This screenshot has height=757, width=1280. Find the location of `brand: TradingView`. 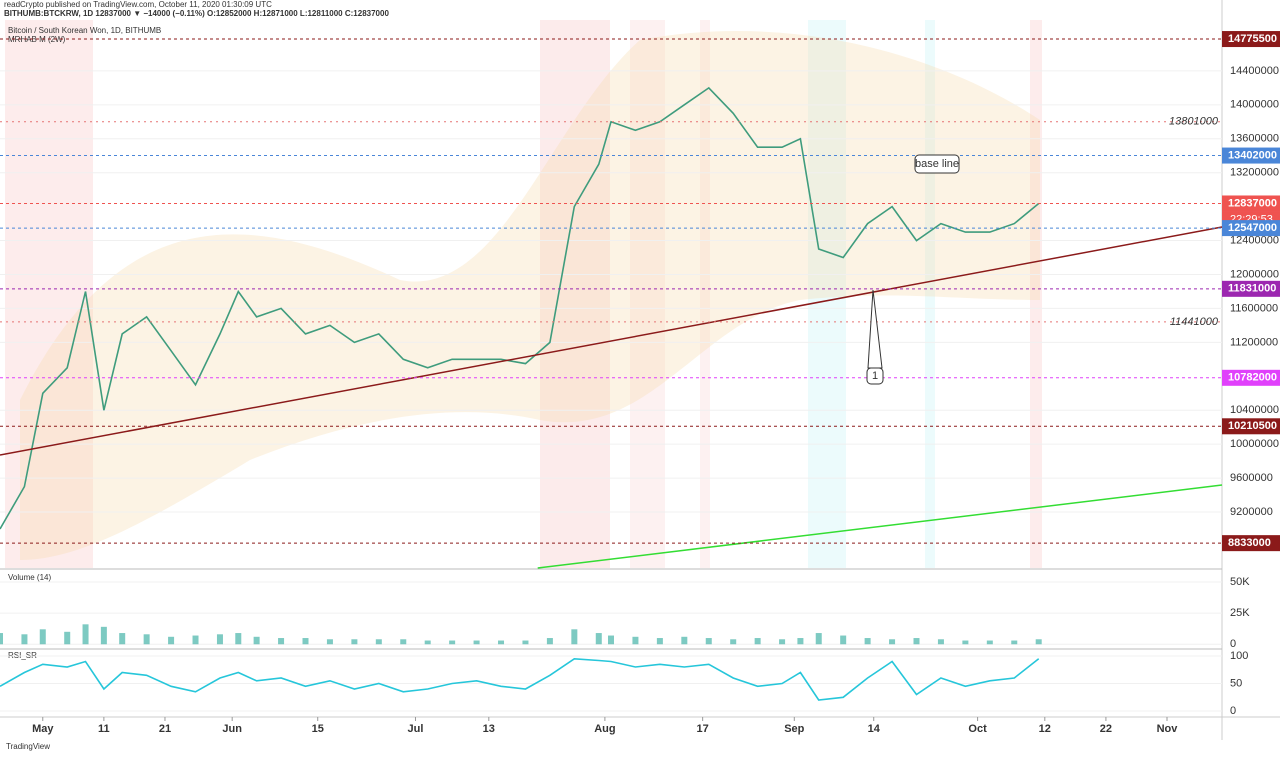

brand: TradingView is located at coordinates (28, 746).